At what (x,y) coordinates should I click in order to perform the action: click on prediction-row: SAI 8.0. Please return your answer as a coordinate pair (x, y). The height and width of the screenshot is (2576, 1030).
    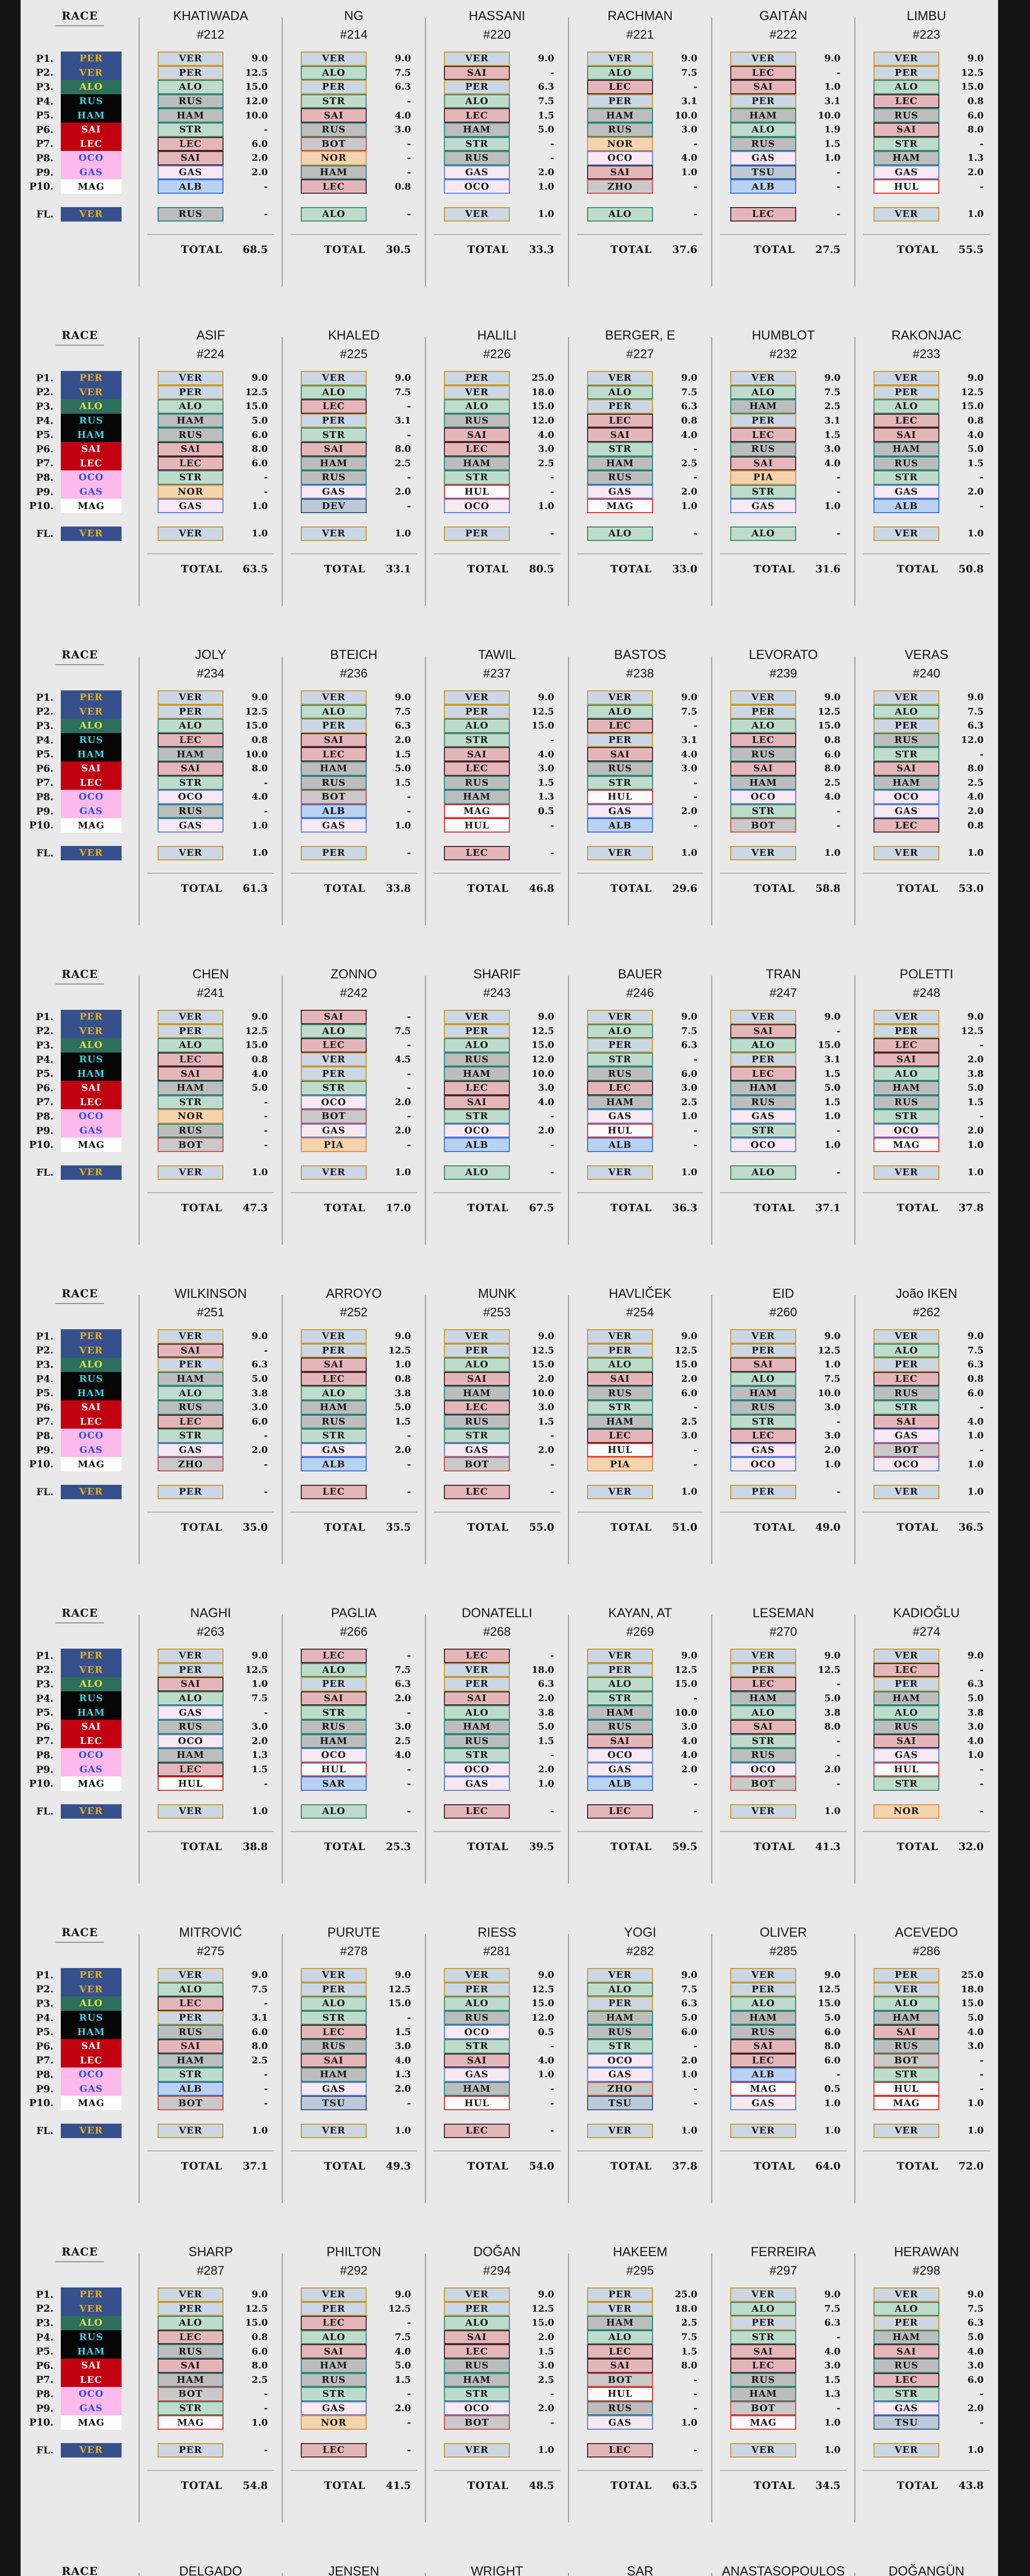
    Looking at the image, I should click on (926, 768).